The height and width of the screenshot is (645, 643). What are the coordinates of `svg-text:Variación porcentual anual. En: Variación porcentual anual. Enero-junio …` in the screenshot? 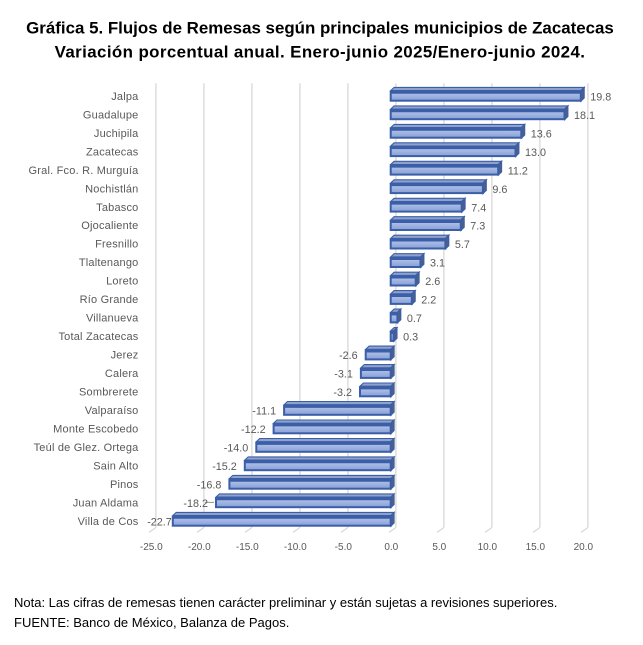 It's located at (320, 52).